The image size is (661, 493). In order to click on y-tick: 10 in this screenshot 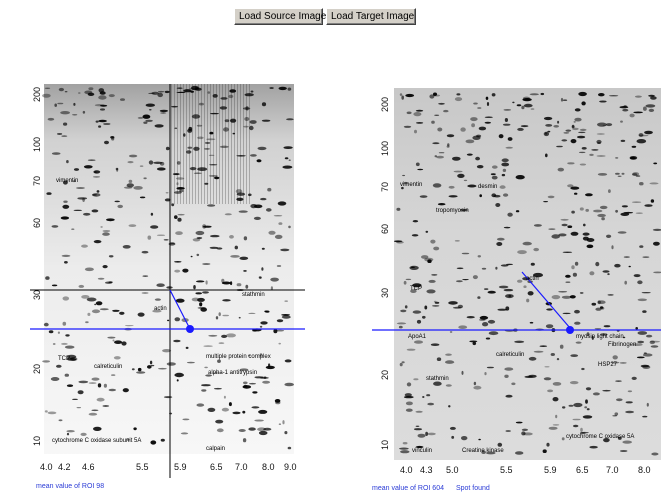, I will do `click(385, 445)`.